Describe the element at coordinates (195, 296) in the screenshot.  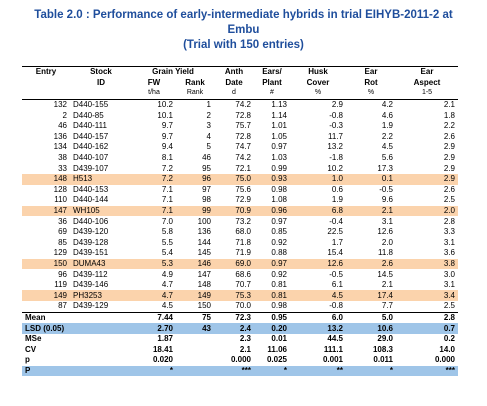
I see `table-cell: 149` at that location.